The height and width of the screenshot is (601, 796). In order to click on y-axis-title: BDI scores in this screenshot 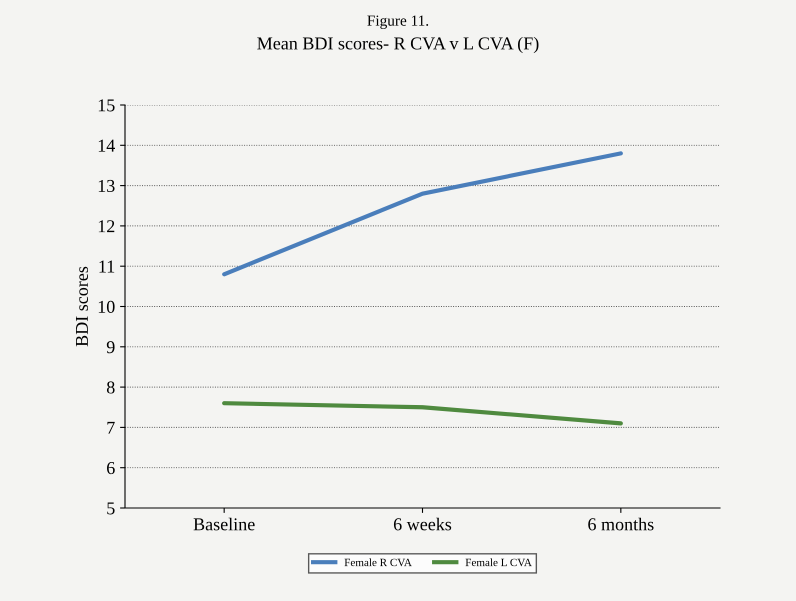, I will do `click(82, 306)`.